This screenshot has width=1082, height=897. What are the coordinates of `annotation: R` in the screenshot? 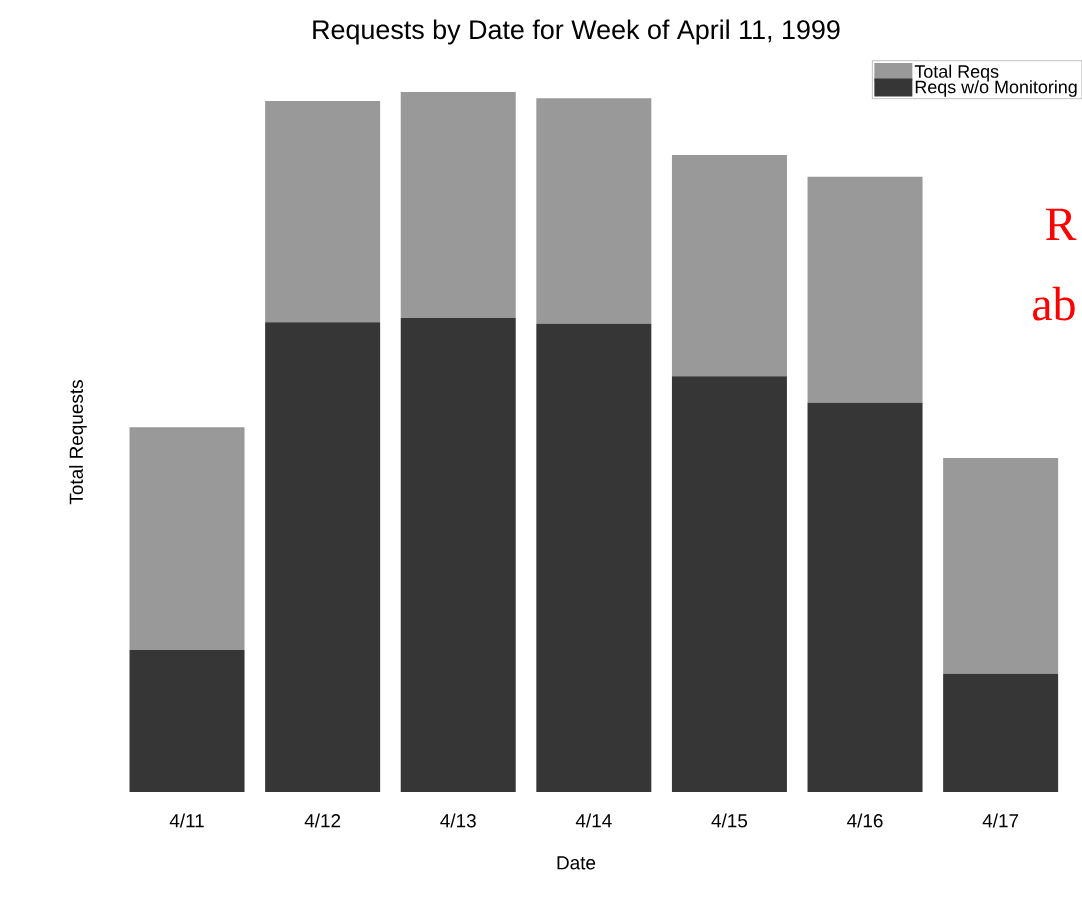 It's located at (1061, 224).